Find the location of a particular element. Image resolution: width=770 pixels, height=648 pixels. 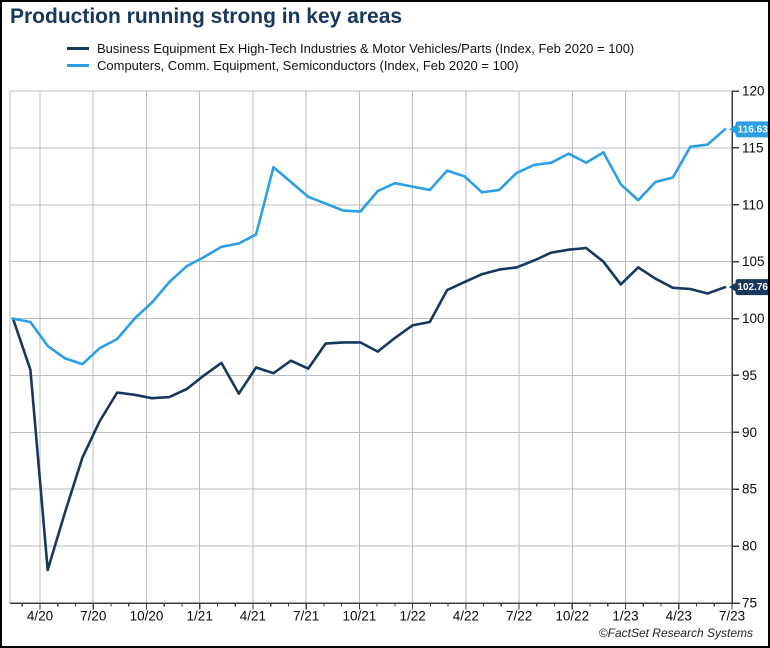

svg-text: 102.76 is located at coordinates (752, 287).